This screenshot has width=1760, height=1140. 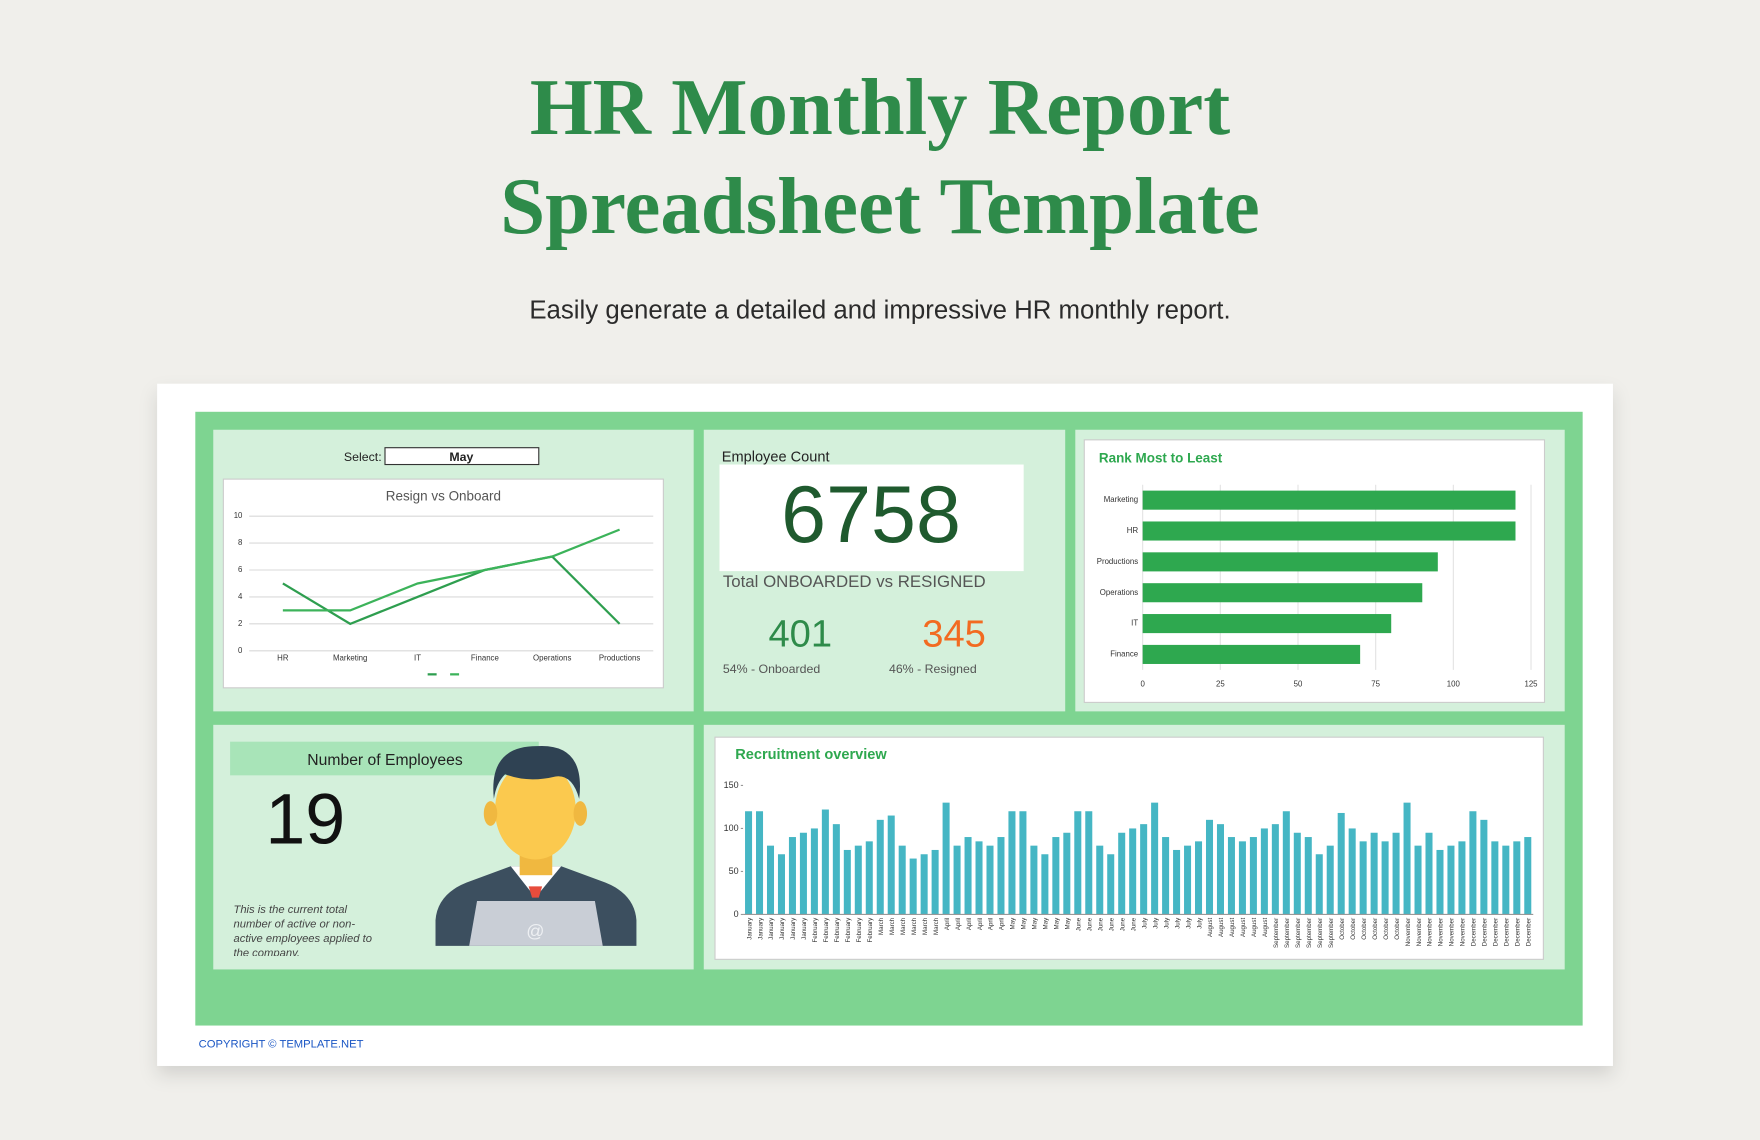 I want to click on y-tick-label: 4, so click(x=240, y=596).